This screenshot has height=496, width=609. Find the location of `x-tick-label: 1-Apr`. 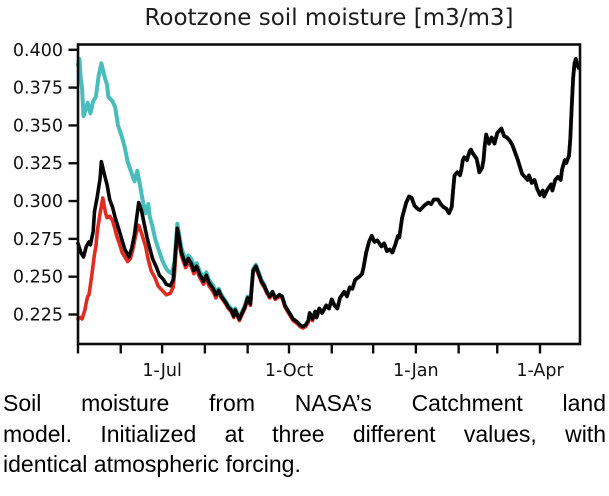

x-tick-label: 1-Apr is located at coordinates (540, 371).